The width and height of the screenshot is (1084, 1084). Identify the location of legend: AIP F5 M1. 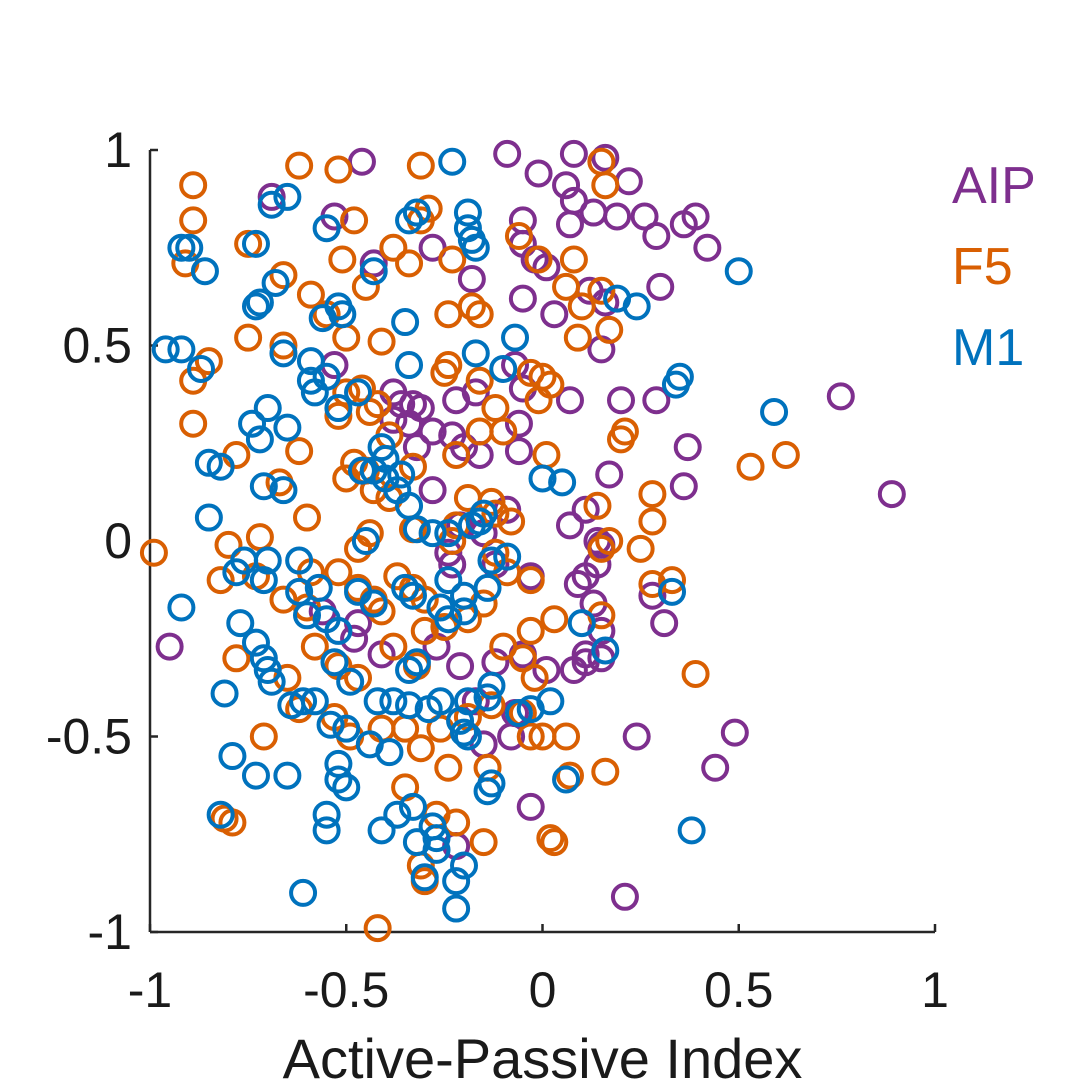
(994, 267).